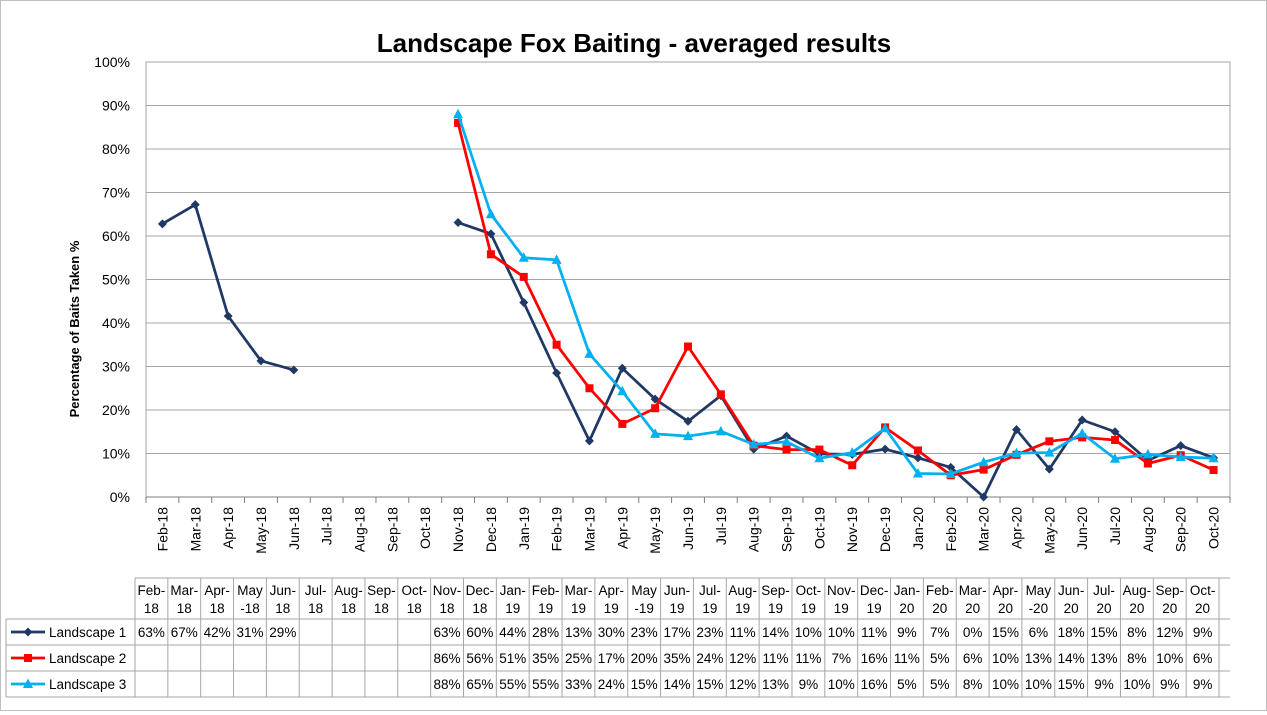 The height and width of the screenshot is (715, 1267). Describe the element at coordinates (87, 658) in the screenshot. I see `legend-label: Landscape 2` at that location.